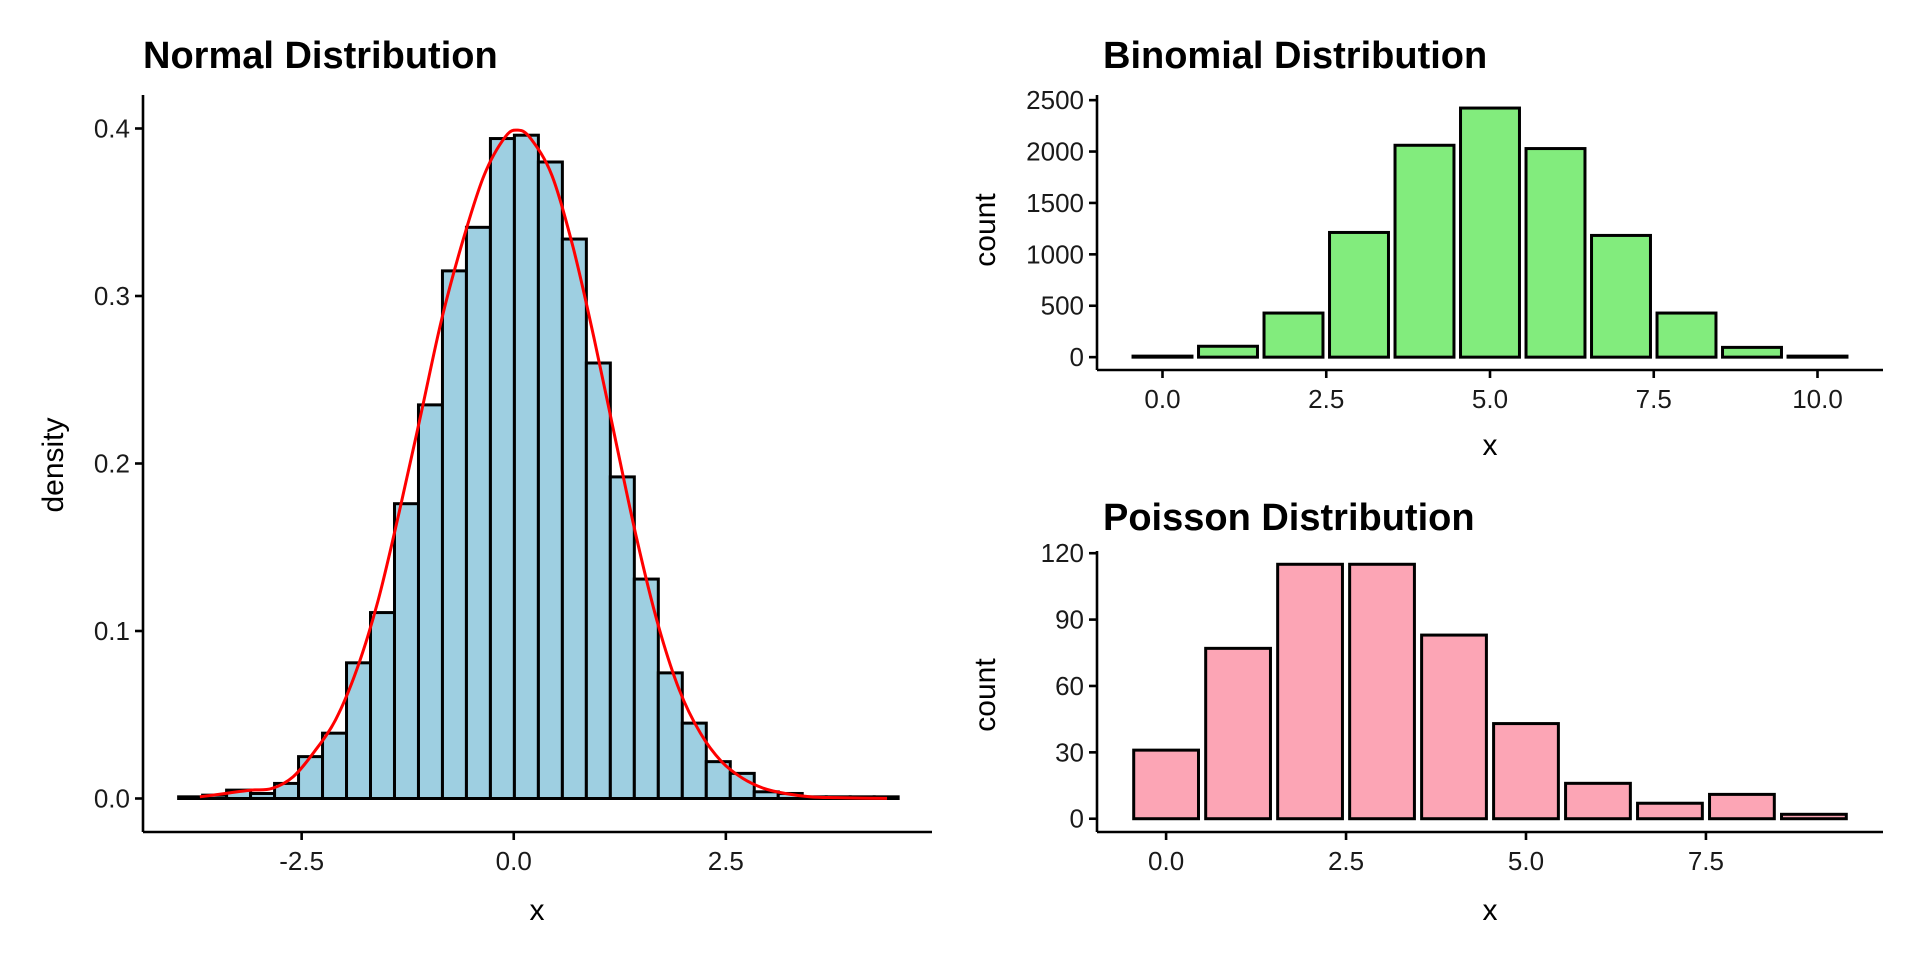  What do you see at coordinates (1295, 56) in the screenshot?
I see `binomial-title: Binomial Distribution` at bounding box center [1295, 56].